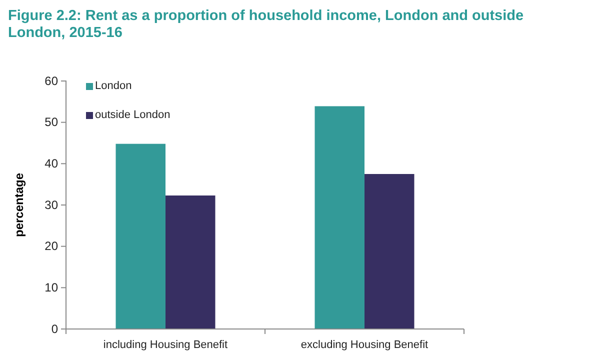  Describe the element at coordinates (51, 122) in the screenshot. I see `y-tick-label: 50` at that location.